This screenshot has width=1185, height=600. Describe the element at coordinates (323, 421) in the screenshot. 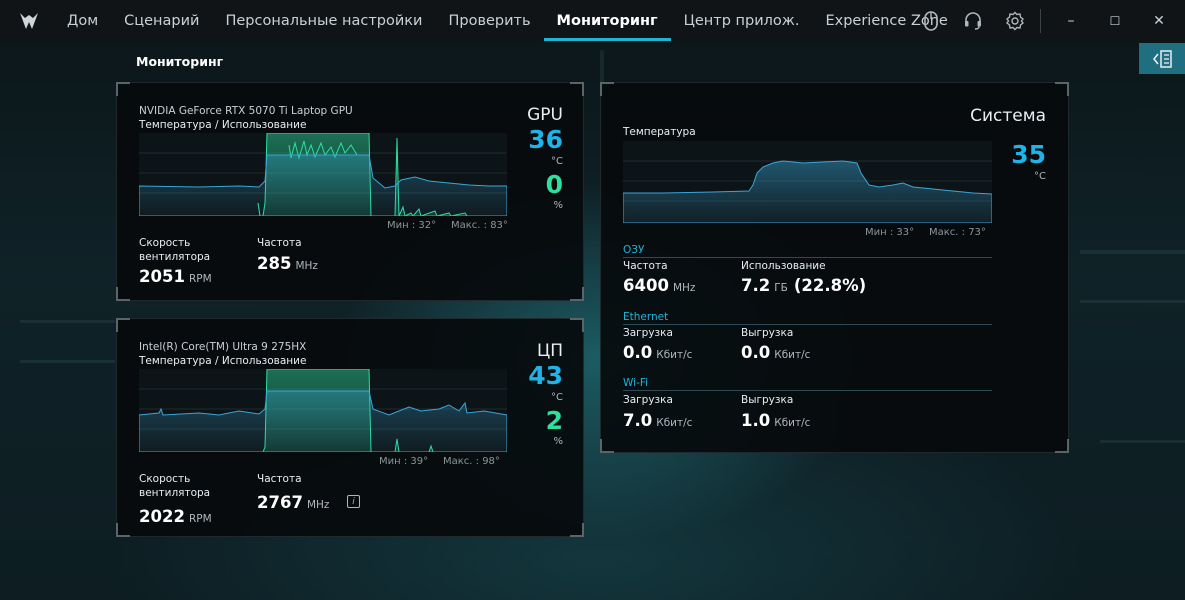

I see `cpu-temp-area` at that location.